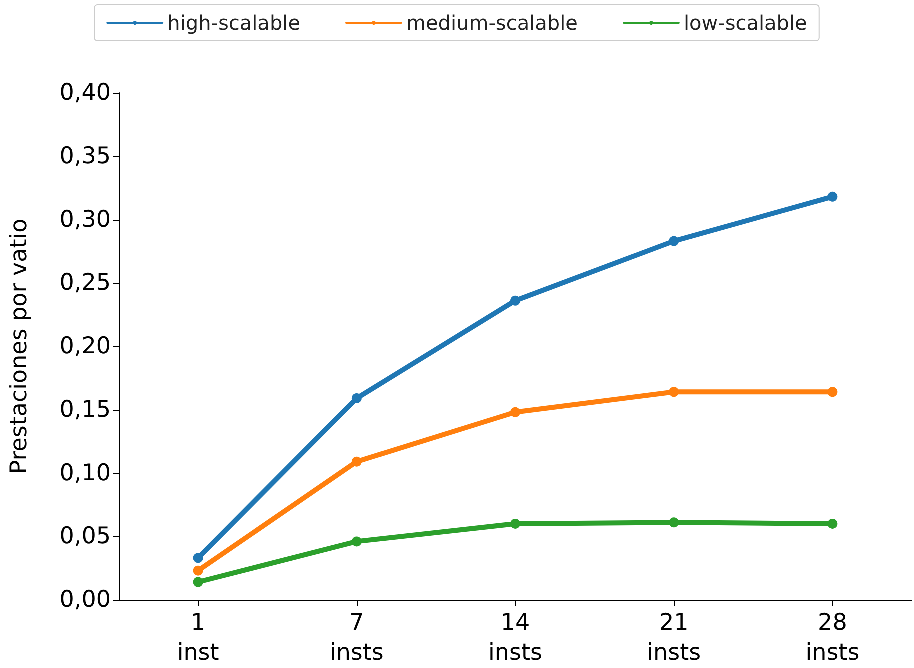 The image size is (914, 668). What do you see at coordinates (85, 93) in the screenshot?
I see `y-tick-label: 0,40` at bounding box center [85, 93].